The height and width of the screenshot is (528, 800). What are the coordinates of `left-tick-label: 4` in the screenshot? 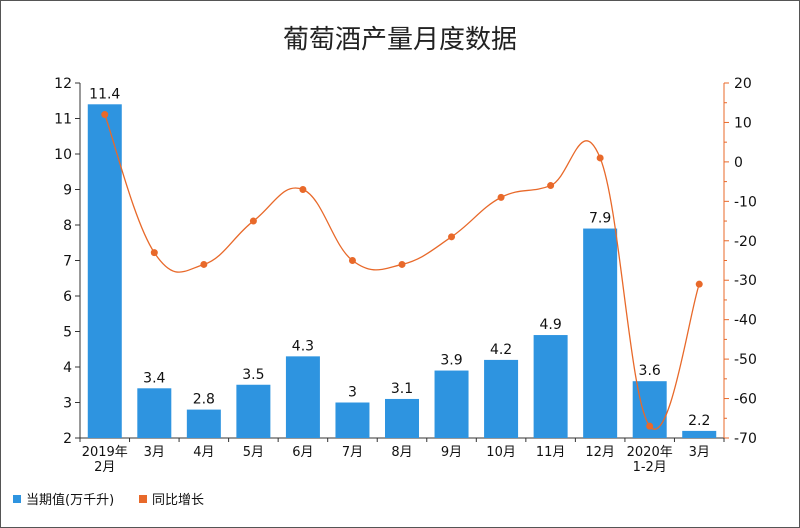 It's located at (67, 368).